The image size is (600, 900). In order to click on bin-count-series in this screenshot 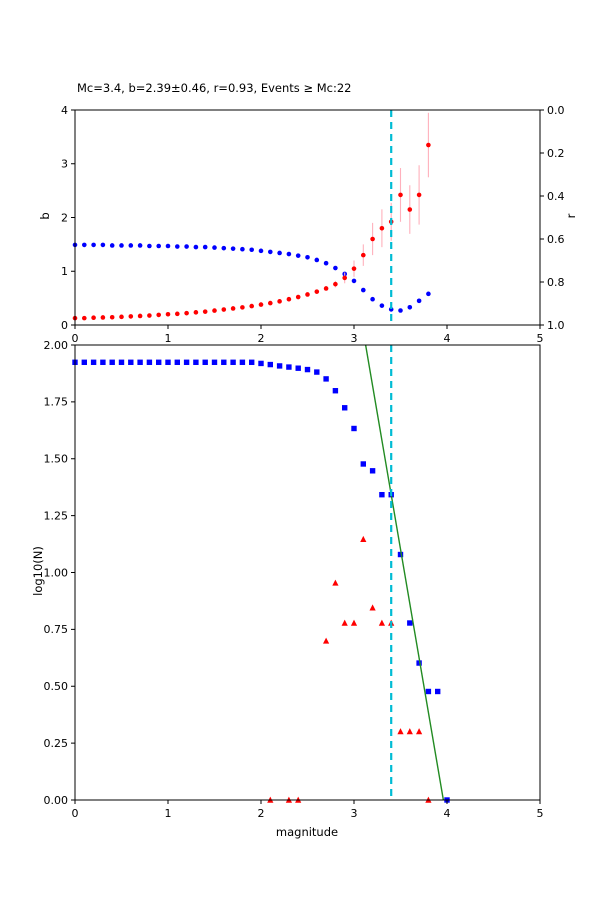, I will do `click(349, 669)`.